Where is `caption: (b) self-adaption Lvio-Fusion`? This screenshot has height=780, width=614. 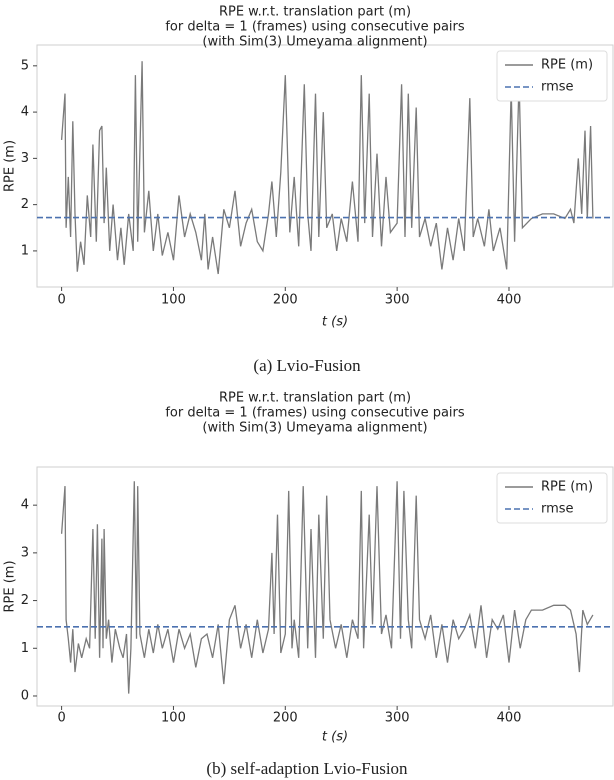 caption: (b) self-adaption Lvio-Fusion is located at coordinates (307, 768).